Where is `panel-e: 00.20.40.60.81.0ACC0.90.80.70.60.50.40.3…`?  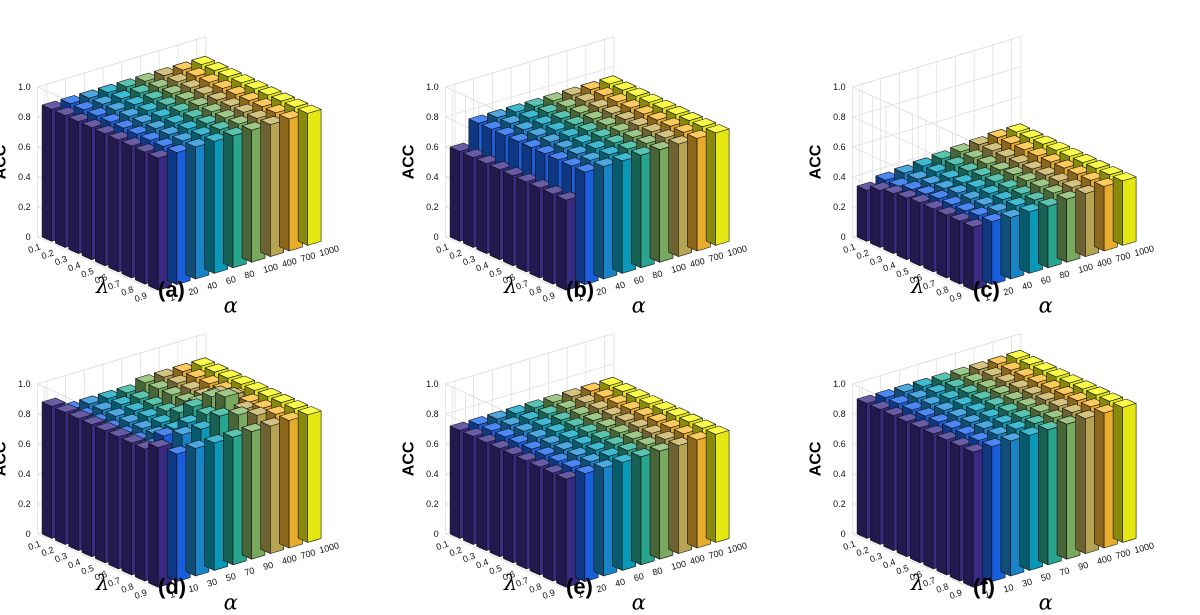
panel-e: 00.20.40.60.81.0ACC0.90.80.70.60.50.40.3… is located at coordinates (574, 473).